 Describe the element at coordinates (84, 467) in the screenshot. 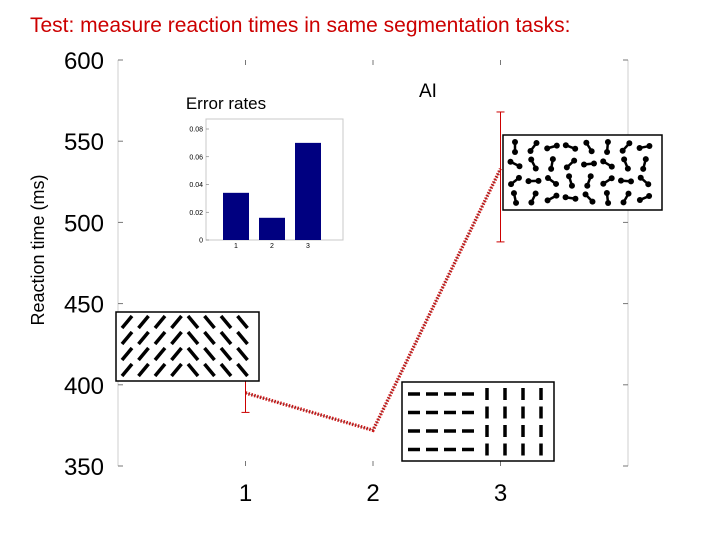

I see `y-tick-label: 350` at that location.